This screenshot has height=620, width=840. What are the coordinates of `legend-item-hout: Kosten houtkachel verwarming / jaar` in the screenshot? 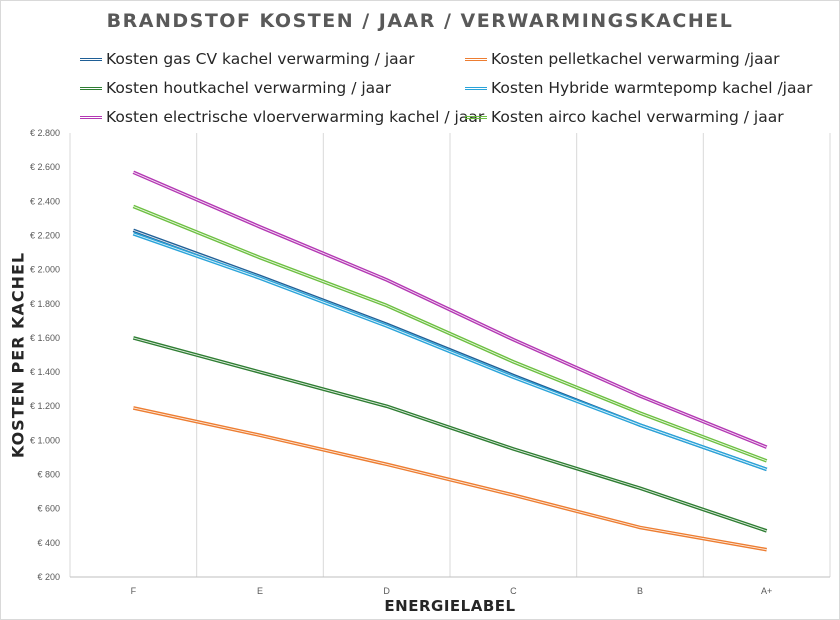 It's located at (235, 88).